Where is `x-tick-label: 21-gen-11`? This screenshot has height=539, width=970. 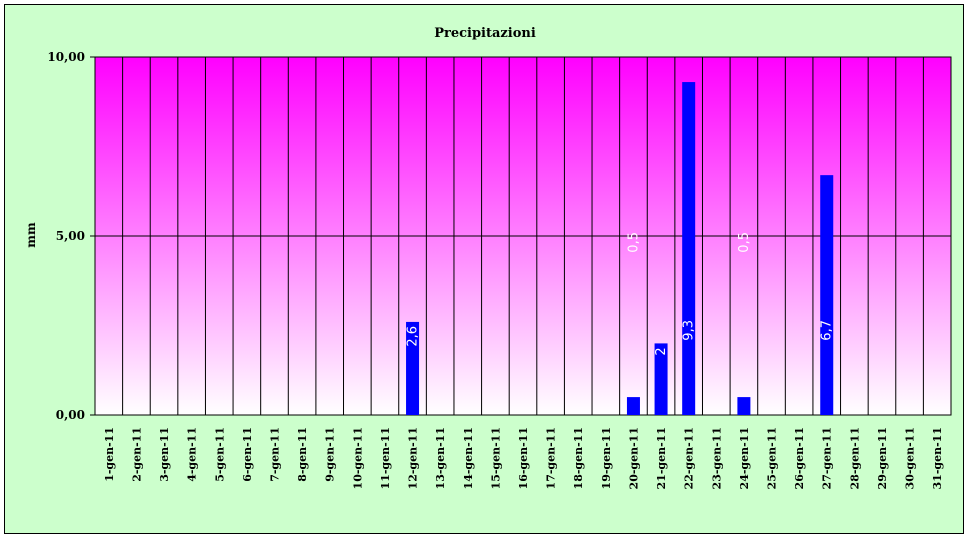
x-tick-label: 21-gen-11 is located at coordinates (661, 458).